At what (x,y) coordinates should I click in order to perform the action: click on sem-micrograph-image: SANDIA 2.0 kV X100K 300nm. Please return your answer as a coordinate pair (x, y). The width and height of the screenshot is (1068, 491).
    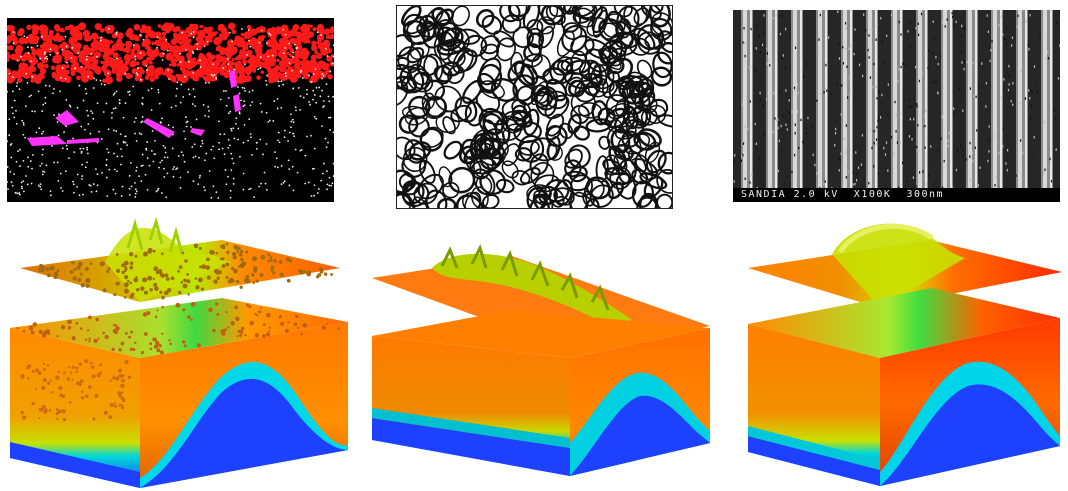
    Looking at the image, I should click on (896, 106).